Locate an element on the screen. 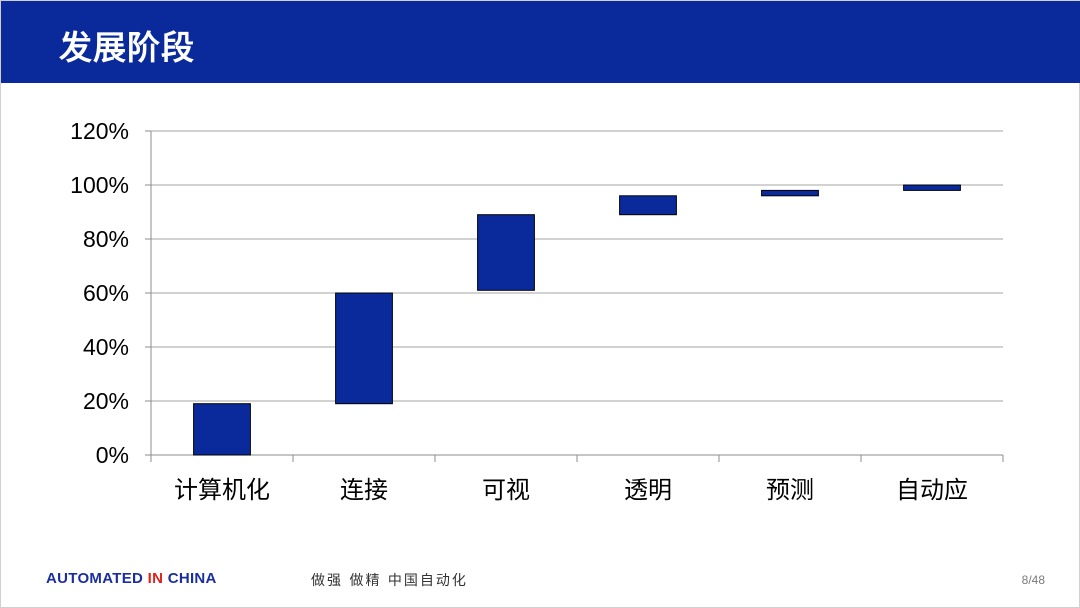  footer-slogan: 做强 做精 中国自动化 is located at coordinates (389, 581).